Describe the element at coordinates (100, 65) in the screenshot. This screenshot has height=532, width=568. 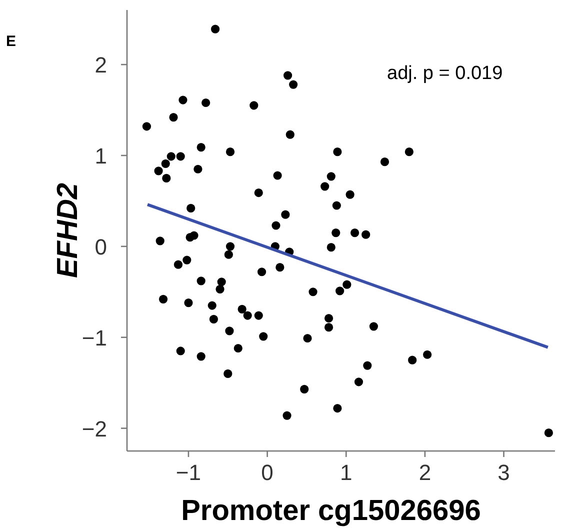
I see `y-tick-label: 2` at that location.